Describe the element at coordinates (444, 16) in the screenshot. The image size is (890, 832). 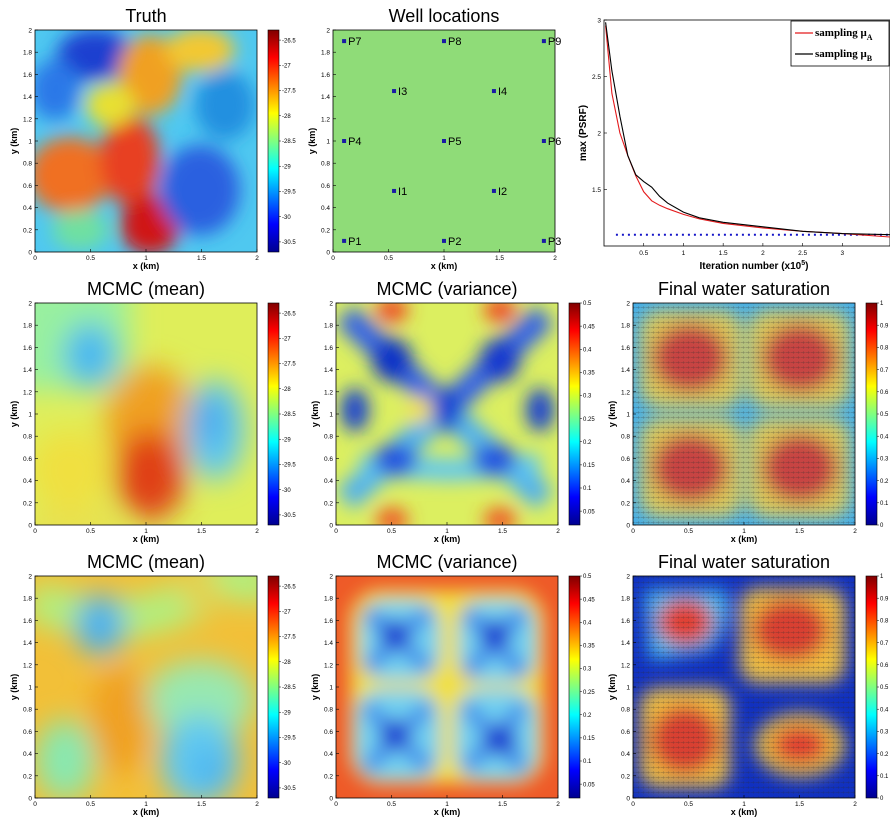
I see `panel-title: Well locations` at that location.